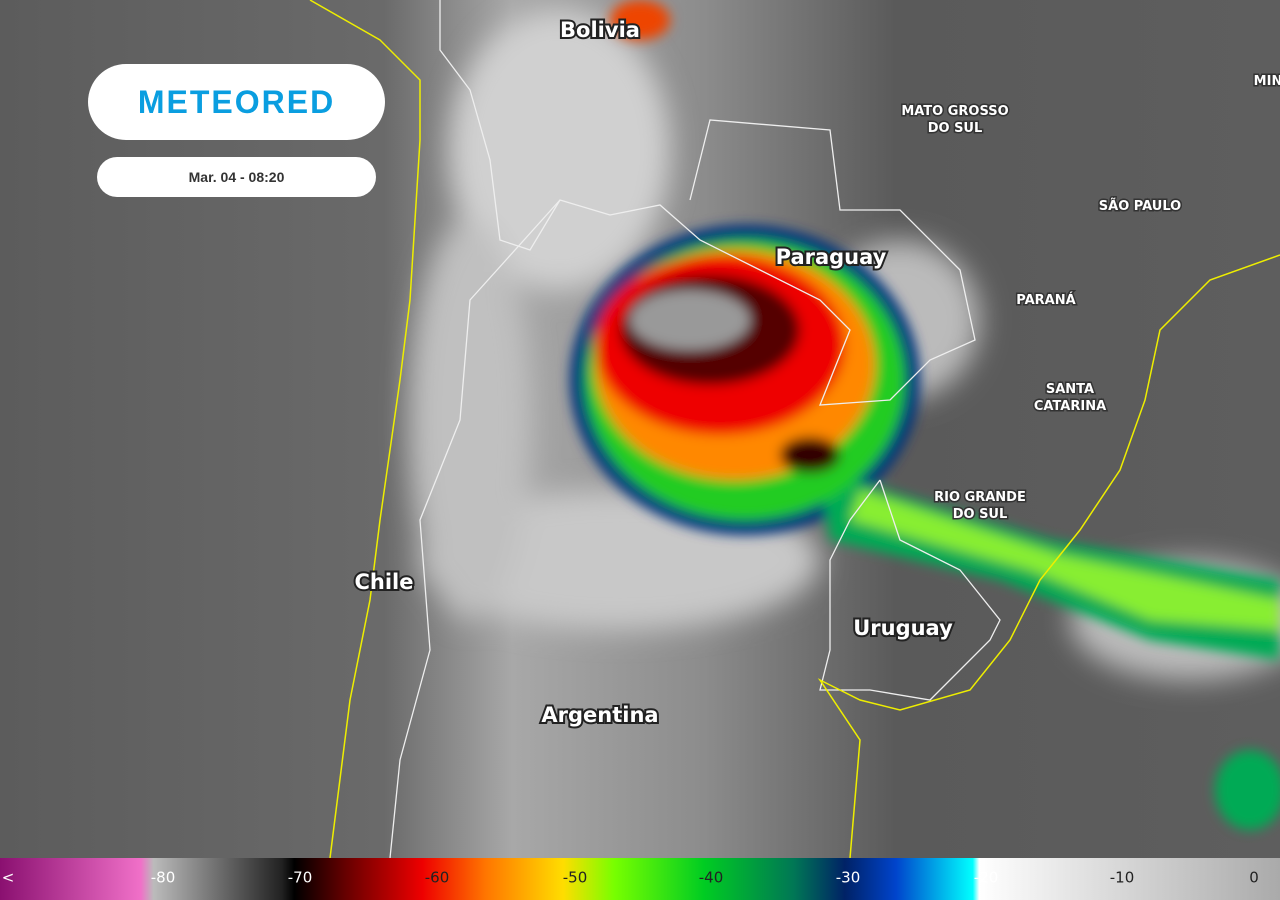  Describe the element at coordinates (437, 878) in the screenshot. I see `scale-label: -60` at that location.